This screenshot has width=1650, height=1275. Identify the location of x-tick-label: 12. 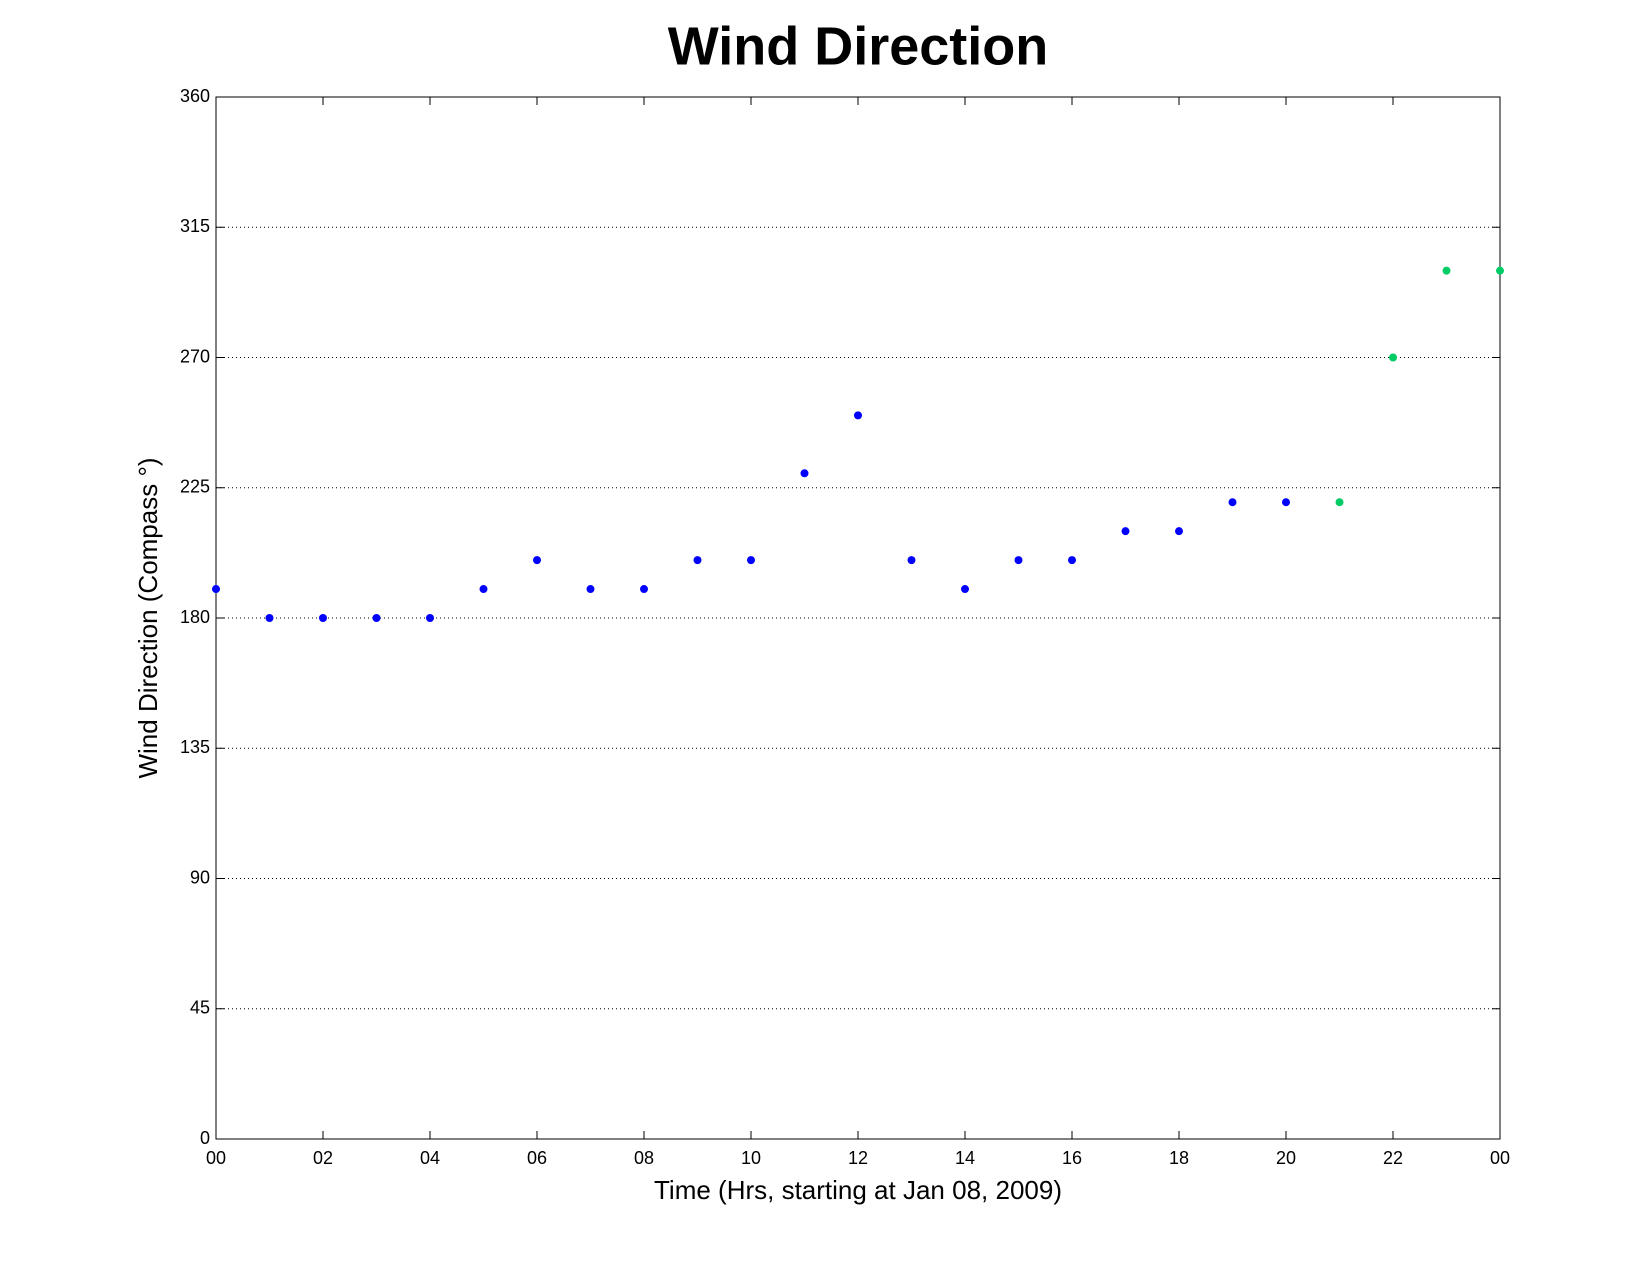
(858, 1158).